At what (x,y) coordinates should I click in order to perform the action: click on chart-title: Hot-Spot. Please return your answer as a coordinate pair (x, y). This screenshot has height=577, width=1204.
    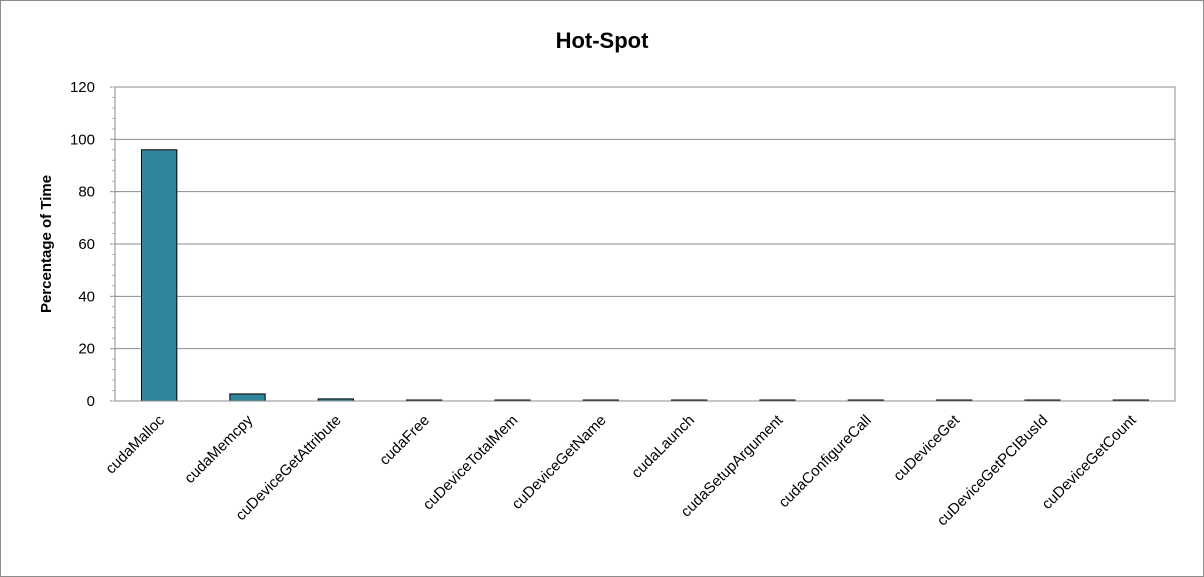
    Looking at the image, I should click on (602, 40).